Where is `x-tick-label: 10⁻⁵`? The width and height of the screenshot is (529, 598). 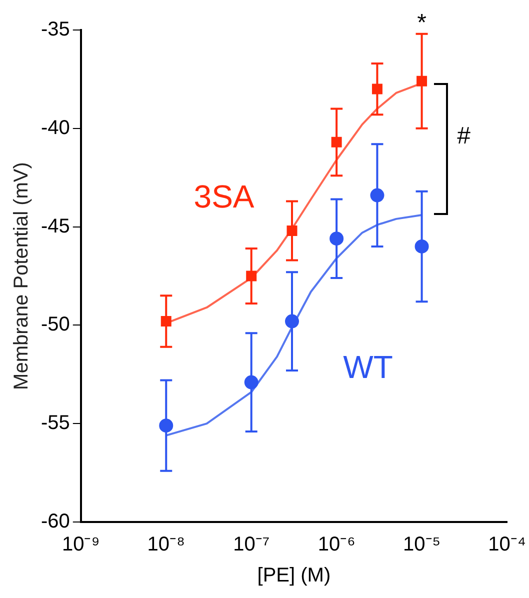
x-tick-label: 10⁻⁵ is located at coordinates (422, 545).